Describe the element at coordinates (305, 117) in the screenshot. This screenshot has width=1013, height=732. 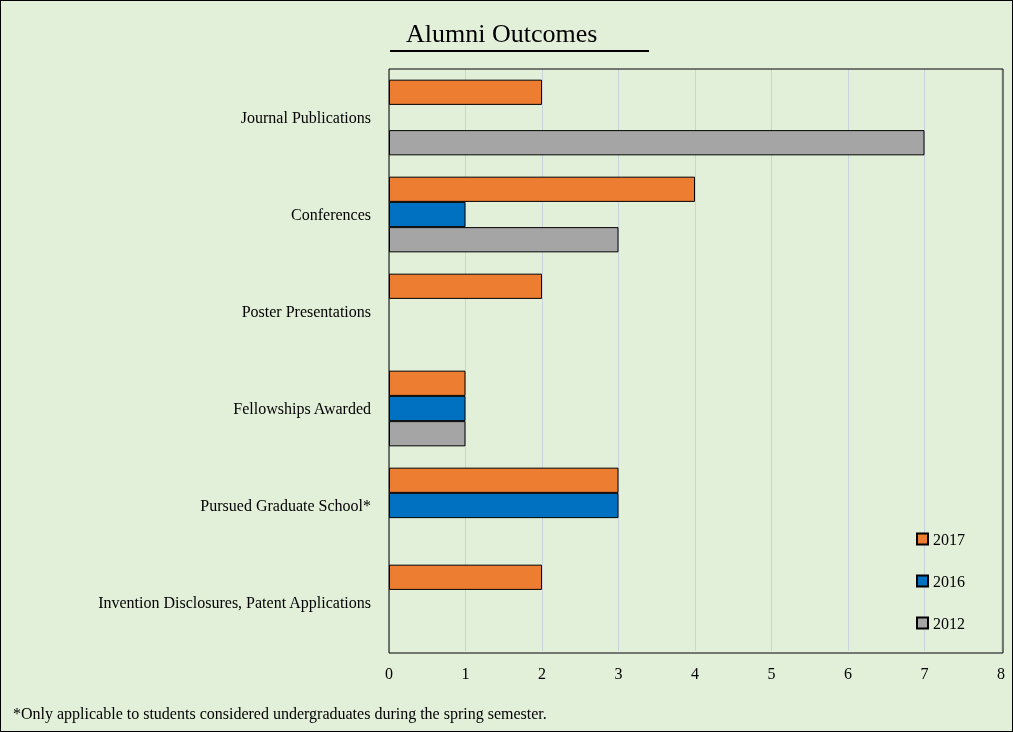
I see `y-tick-label: Journal Publications` at that location.